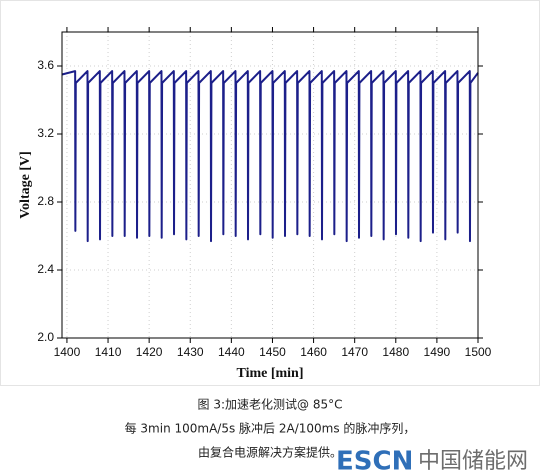  What do you see at coordinates (45, 65) in the screenshot?
I see `y-tick-label: 3.6` at bounding box center [45, 65].